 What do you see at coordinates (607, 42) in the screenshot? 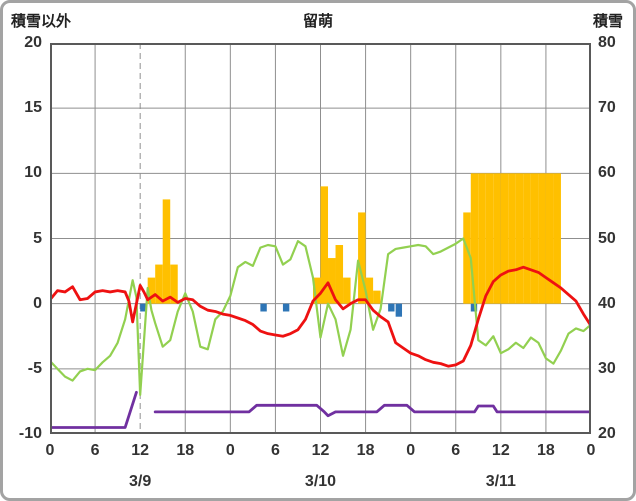
I see `right-axis-tick-label: 80` at bounding box center [607, 42].